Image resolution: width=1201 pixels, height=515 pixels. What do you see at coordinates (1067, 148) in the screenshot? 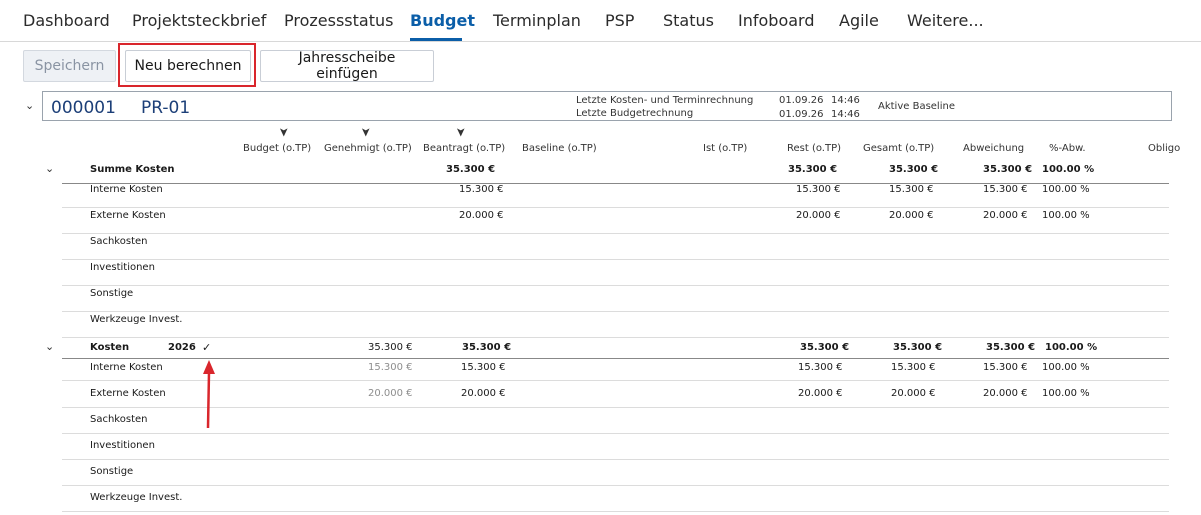
I see `col-header-pct: %-Abw.` at bounding box center [1067, 148].